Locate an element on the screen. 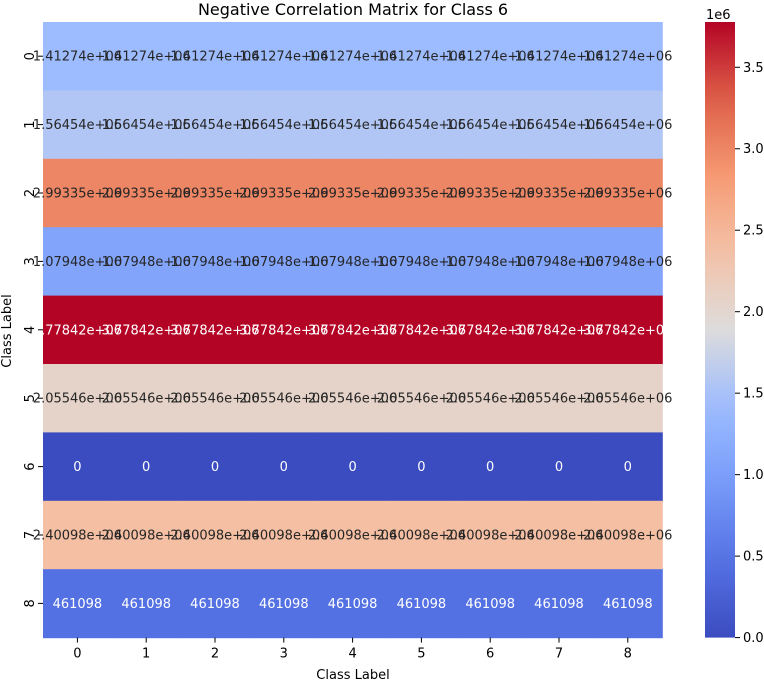  colorbar-gradient is located at coordinates (720, 330).